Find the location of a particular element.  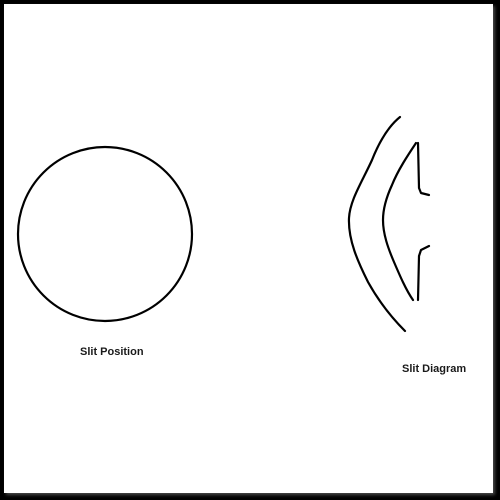

slit-back-edge-upper is located at coordinates (423, 169).